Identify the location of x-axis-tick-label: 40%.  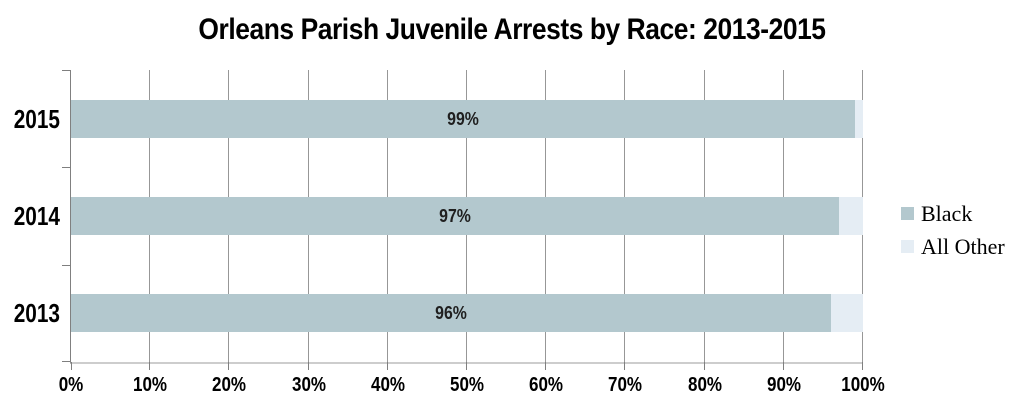
(388, 385).